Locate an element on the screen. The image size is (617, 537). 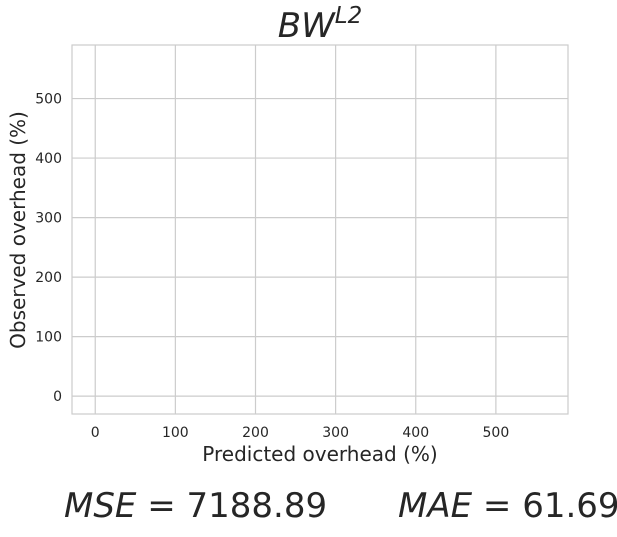
x-tick-label-500: 500 is located at coordinates (496, 433).